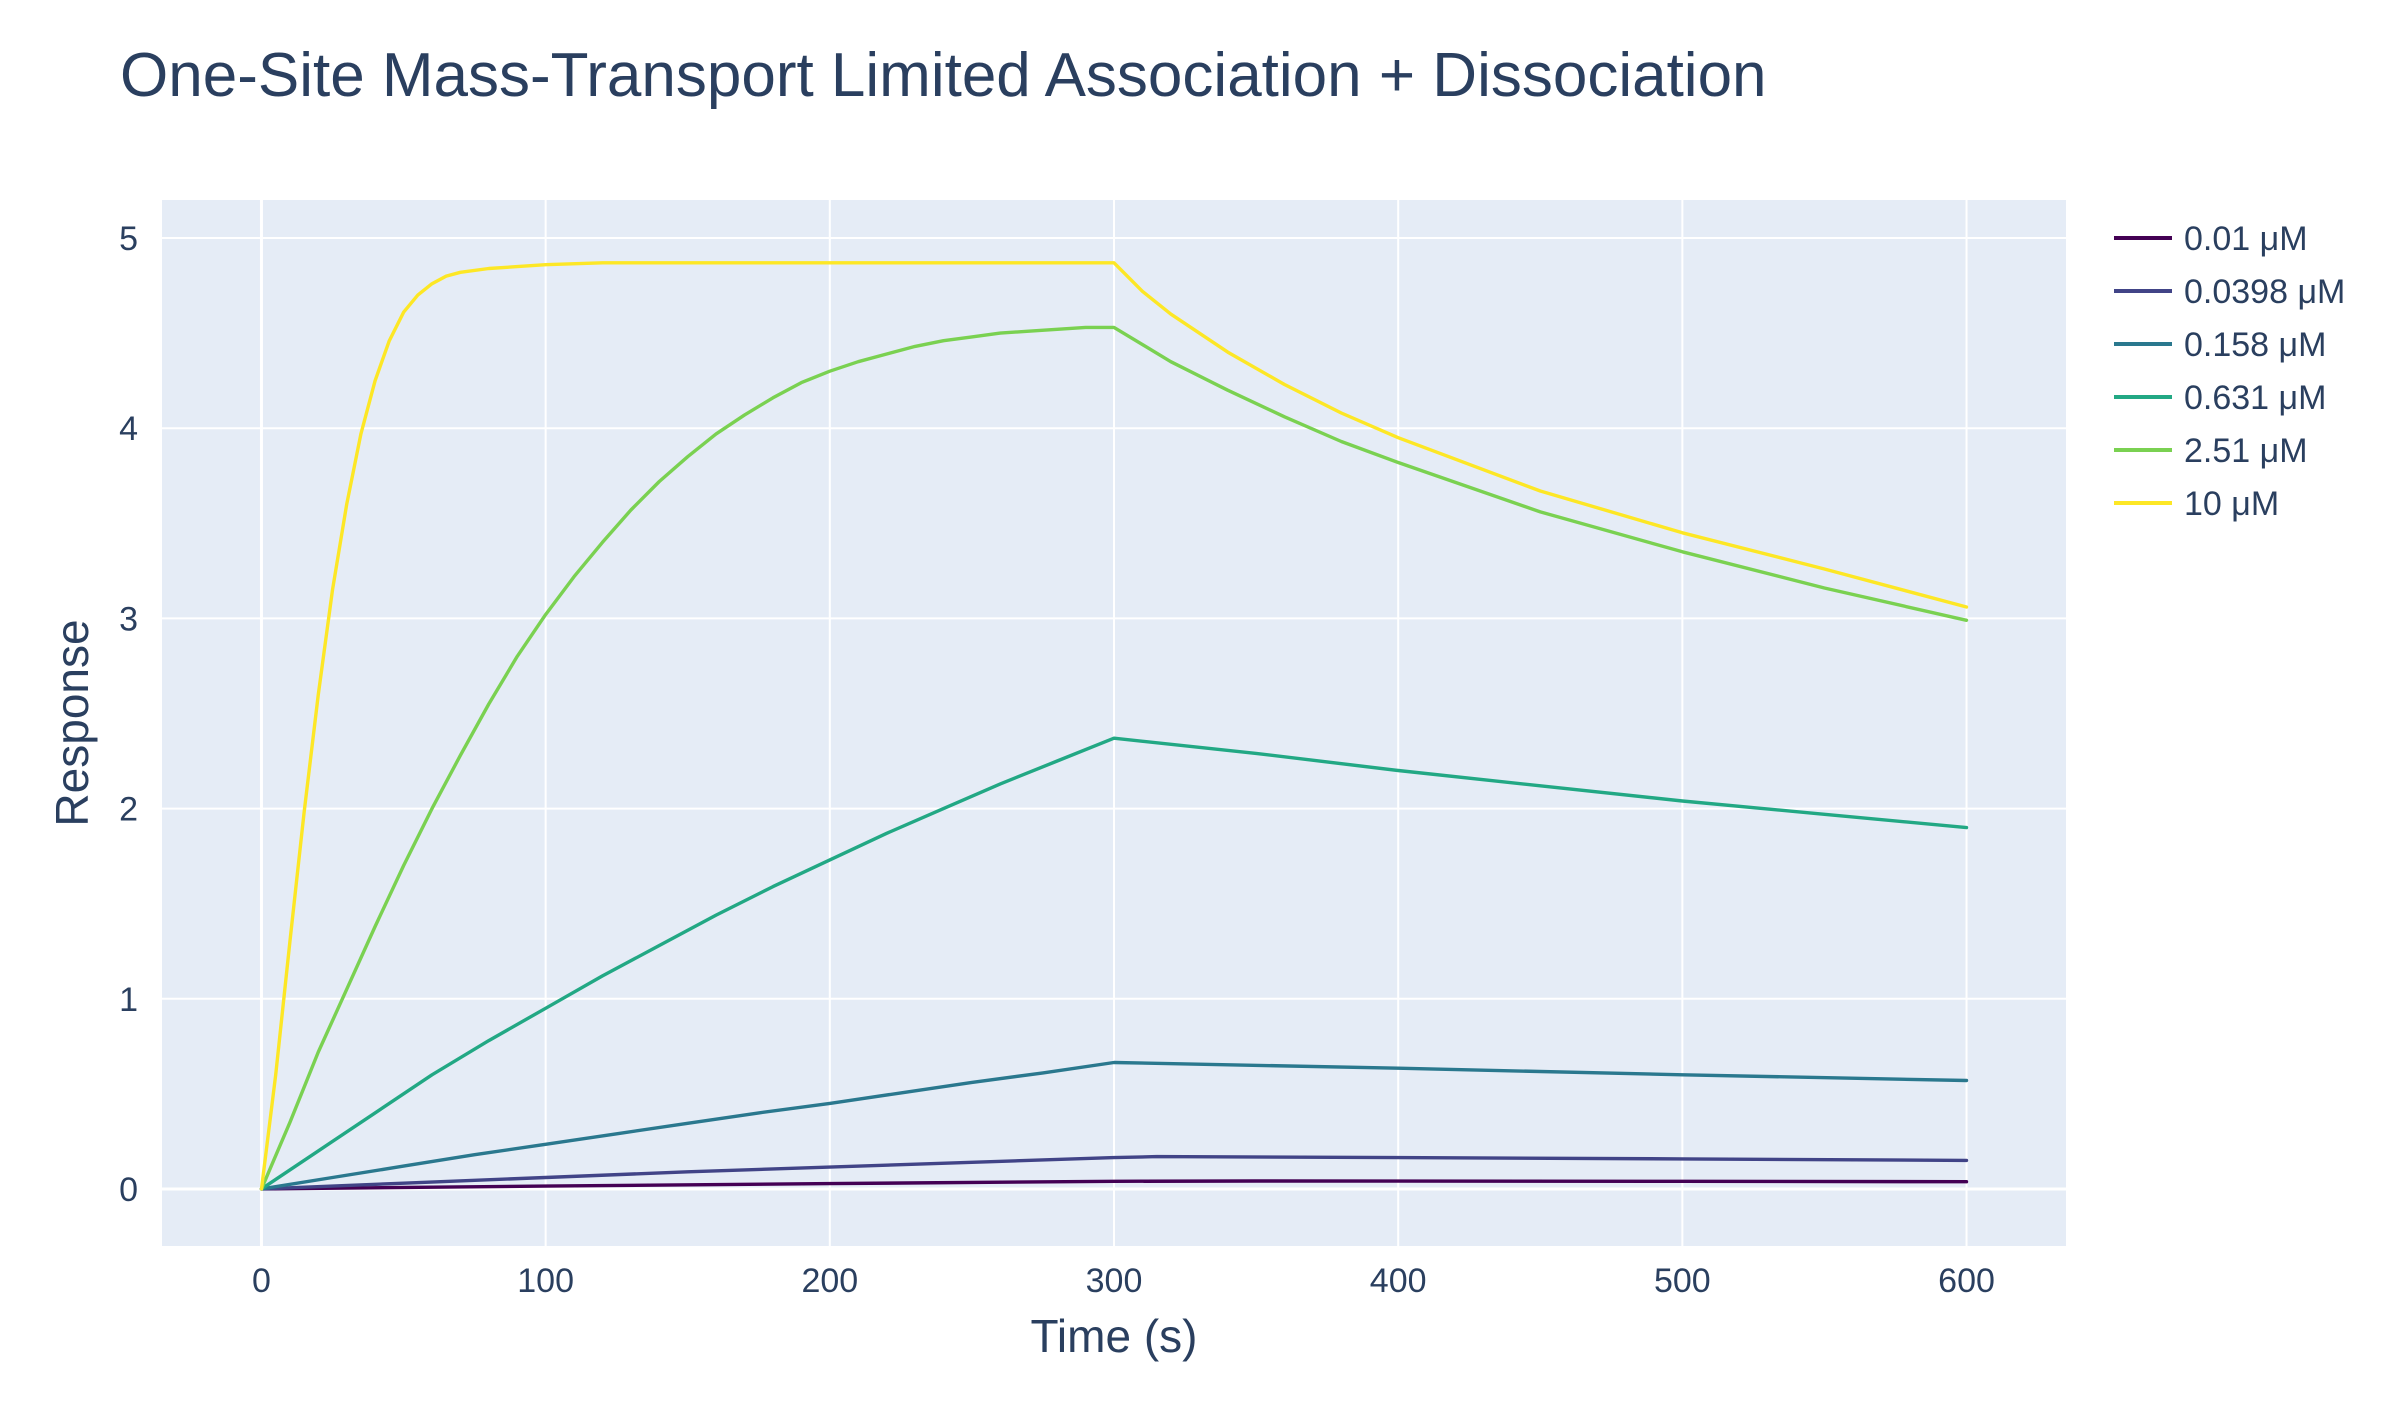 This screenshot has width=2400, height=1405. What do you see at coordinates (829, 1281) in the screenshot?
I see `x-tick-label: 200` at bounding box center [829, 1281].